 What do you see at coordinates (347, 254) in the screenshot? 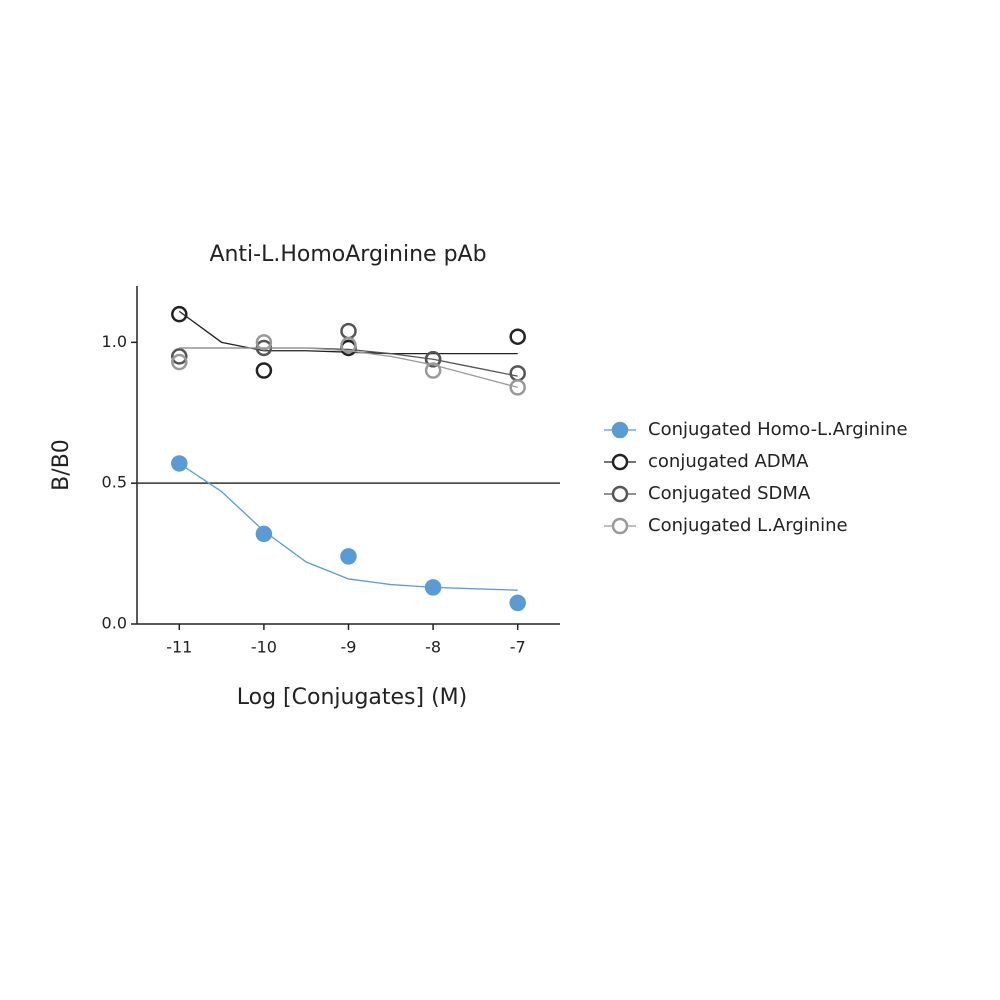
I see `chart-title: Anti-L.HomoArginine pAb` at bounding box center [347, 254].